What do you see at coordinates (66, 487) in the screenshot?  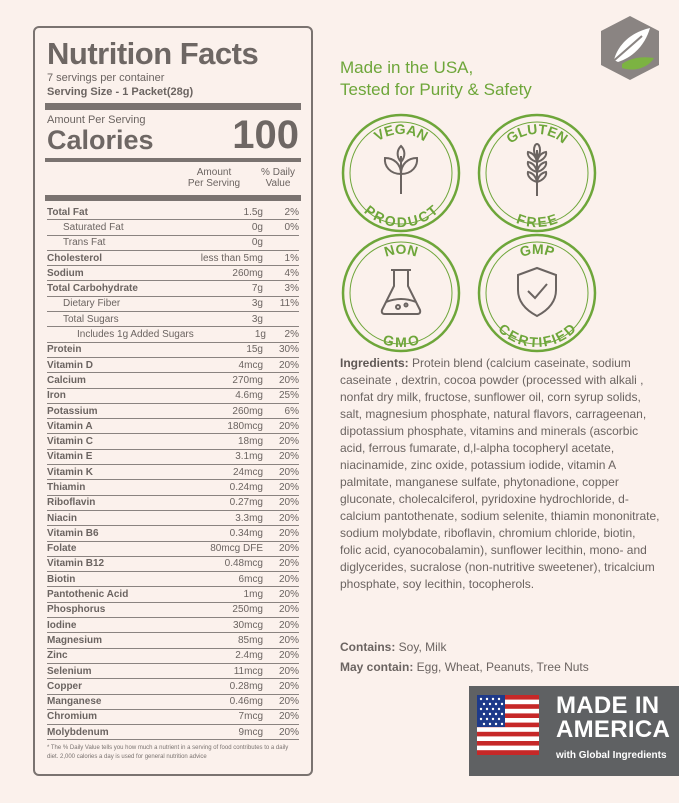 I see `nutrient-name: Thiamin` at bounding box center [66, 487].